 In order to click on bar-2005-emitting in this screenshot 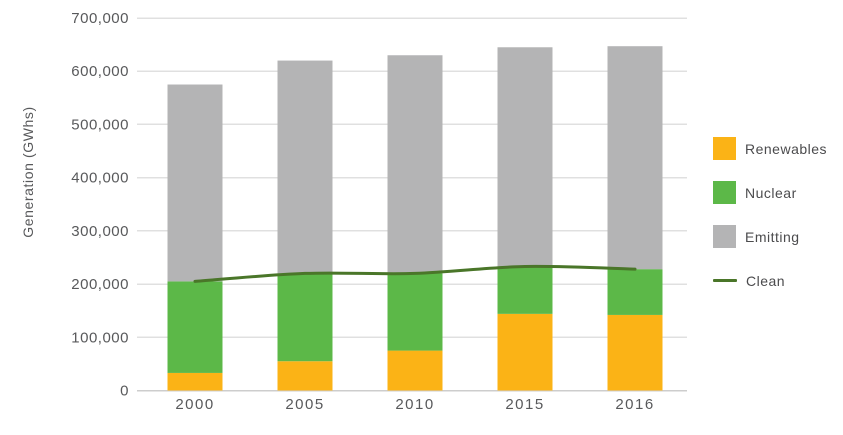, I will do `click(305, 167)`.